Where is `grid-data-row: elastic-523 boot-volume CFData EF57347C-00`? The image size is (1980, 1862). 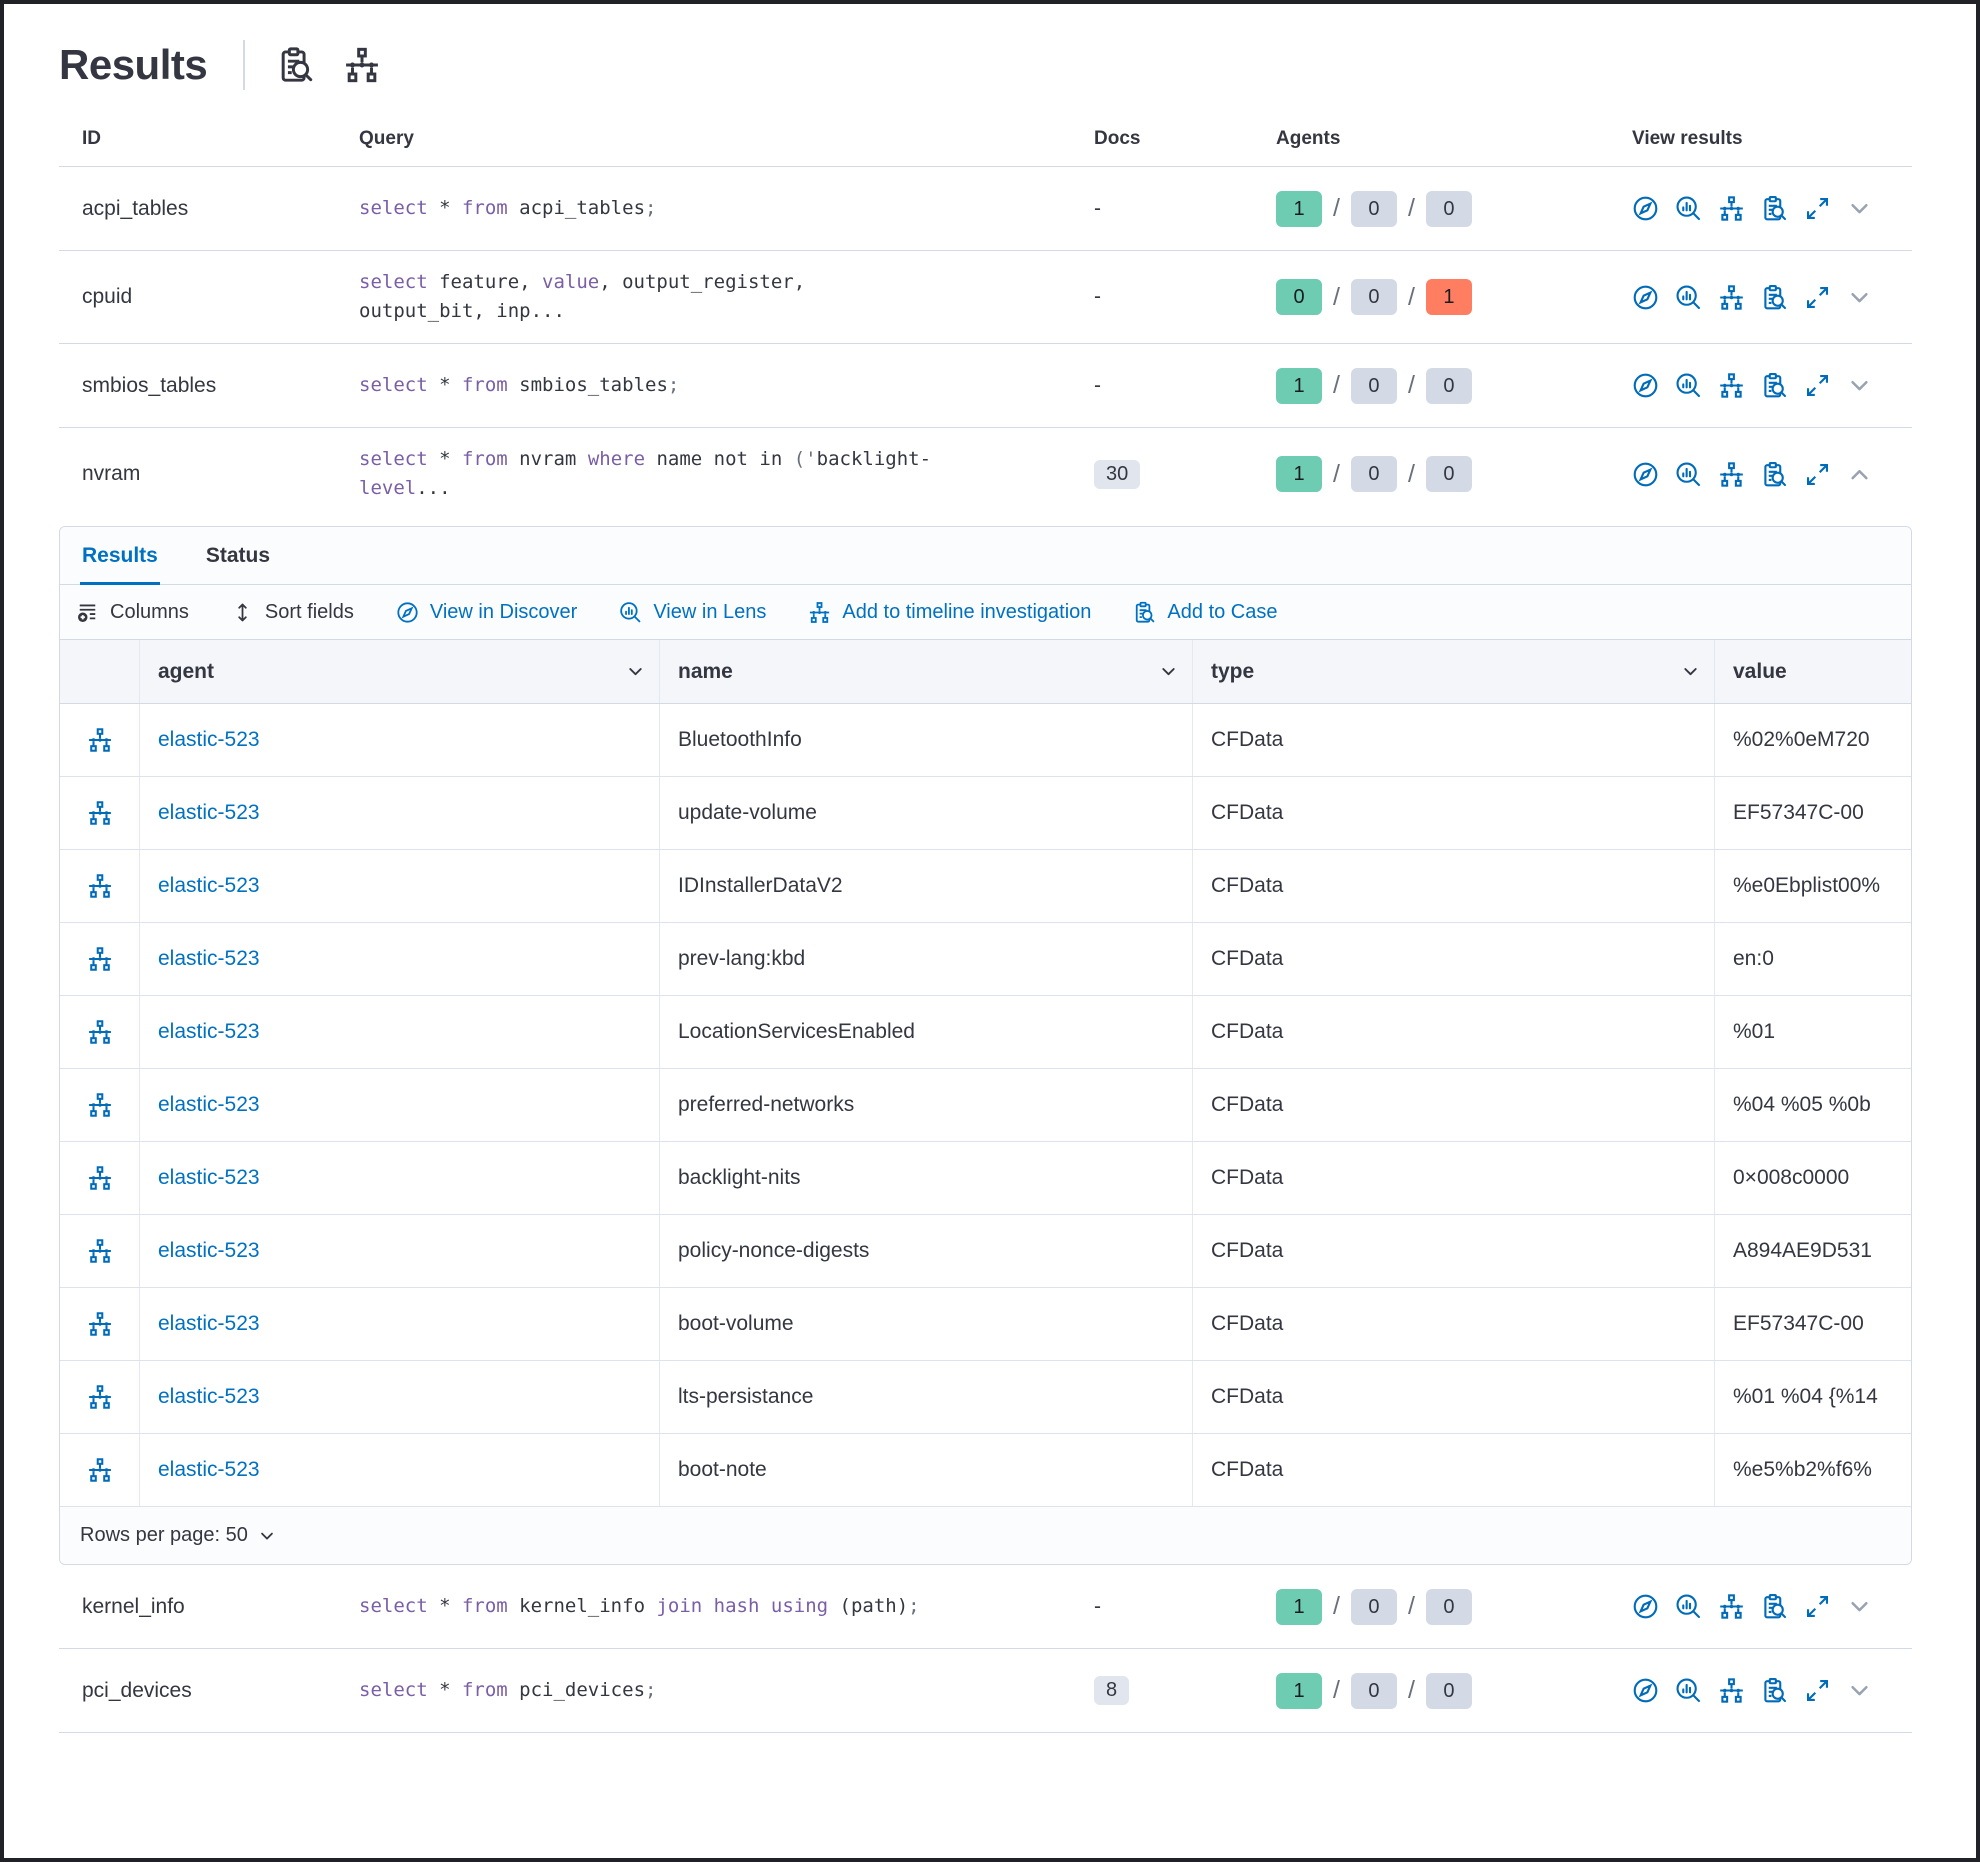 grid-data-row: elastic-523 boot-volume CFData EF57347C-00 is located at coordinates (985, 1324).